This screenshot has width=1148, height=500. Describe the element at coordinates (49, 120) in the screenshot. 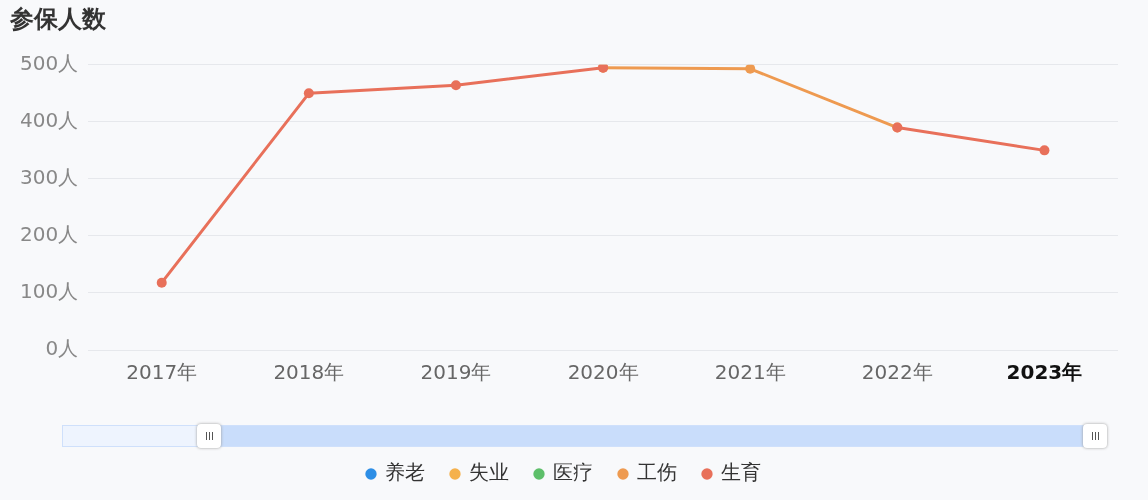

I see `y-tick-label: 400人` at that location.